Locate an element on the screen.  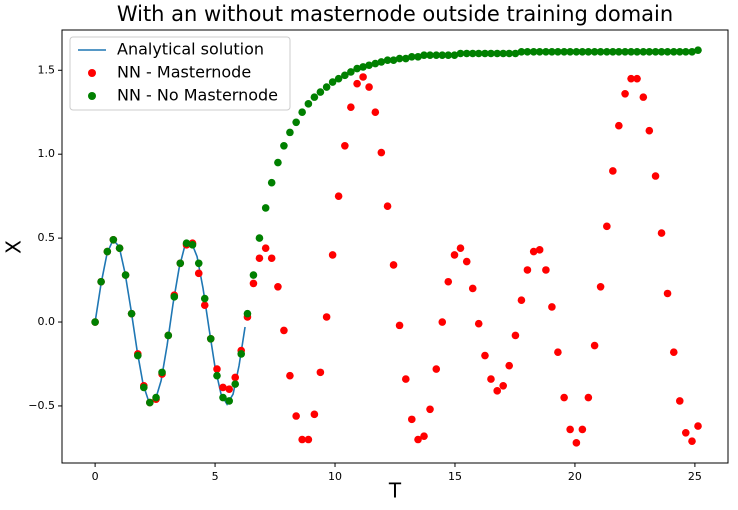
legend-swatch is located at coordinates (92, 73).